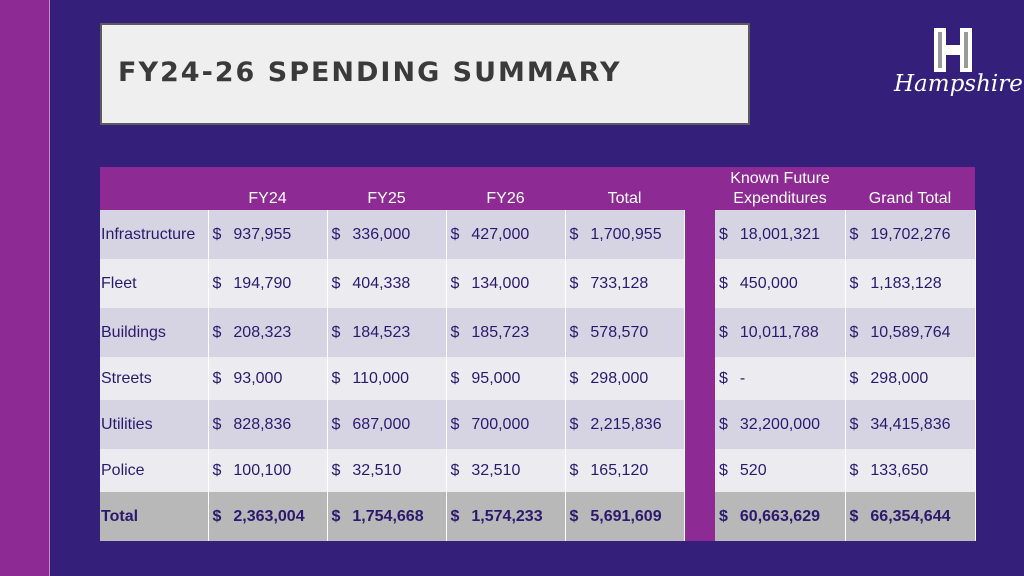 The image size is (1024, 576). I want to click on cell-fy24: $194,790, so click(268, 283).